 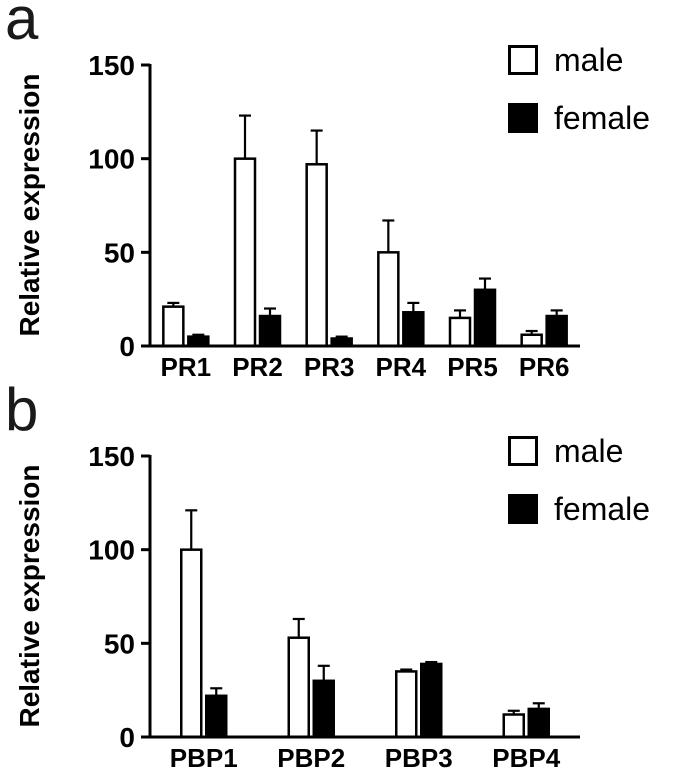 I want to click on x-category-label: PR6, so click(x=544, y=367).